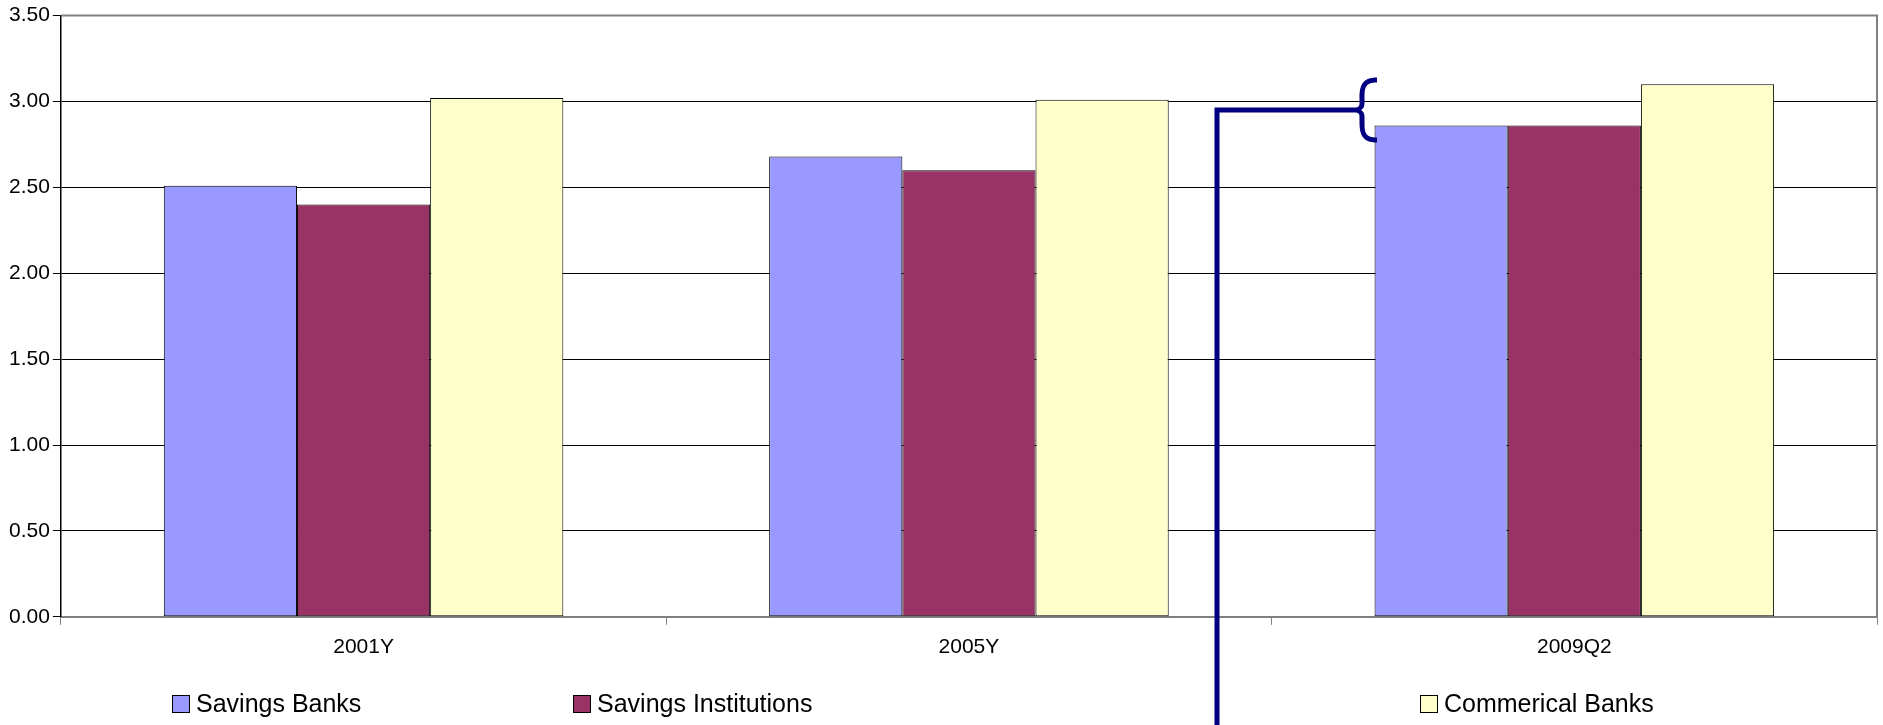 This screenshot has height=725, width=1883. I want to click on y-tick-label: 1.00, so click(29, 443).